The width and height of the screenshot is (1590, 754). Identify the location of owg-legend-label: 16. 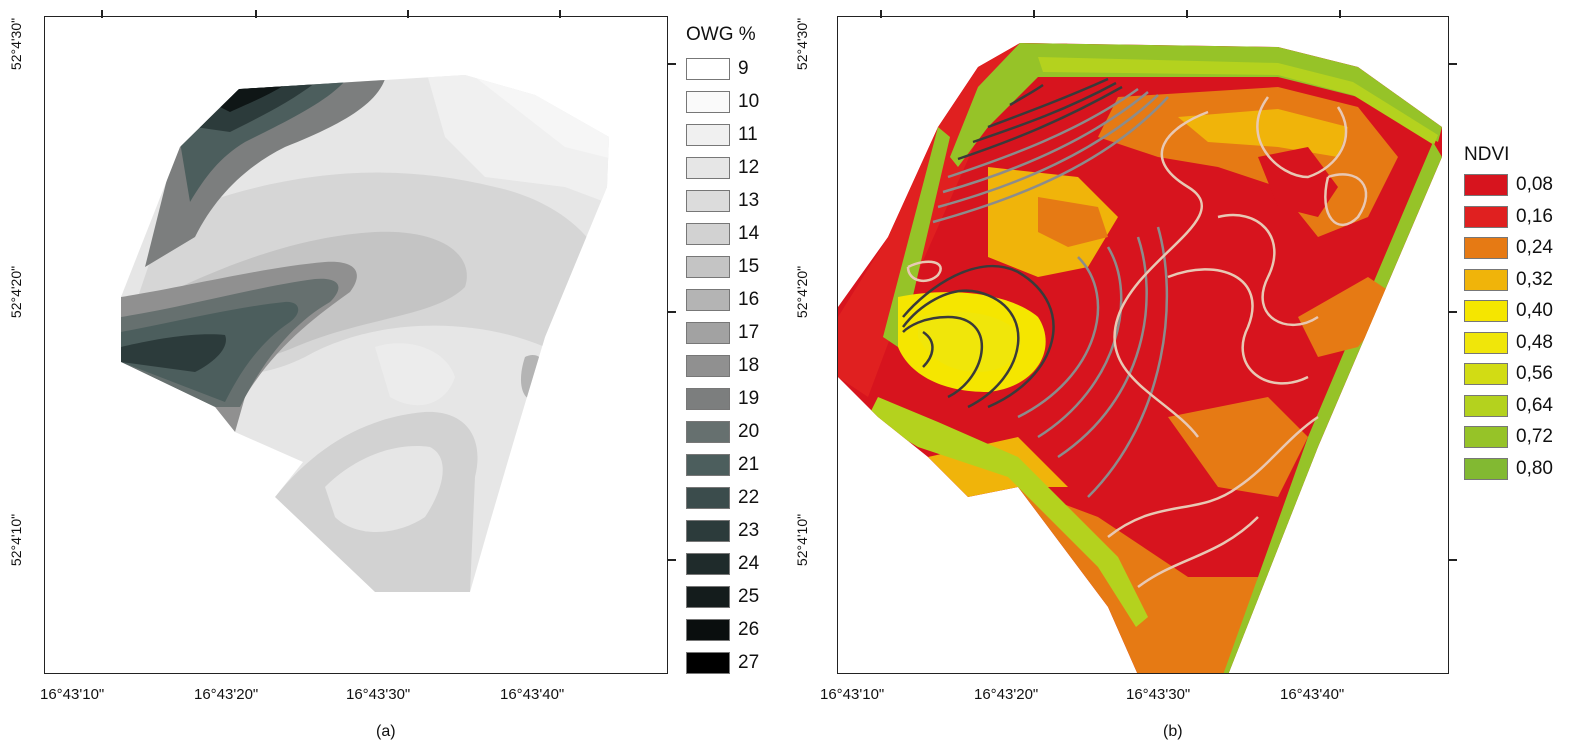
(749, 299).